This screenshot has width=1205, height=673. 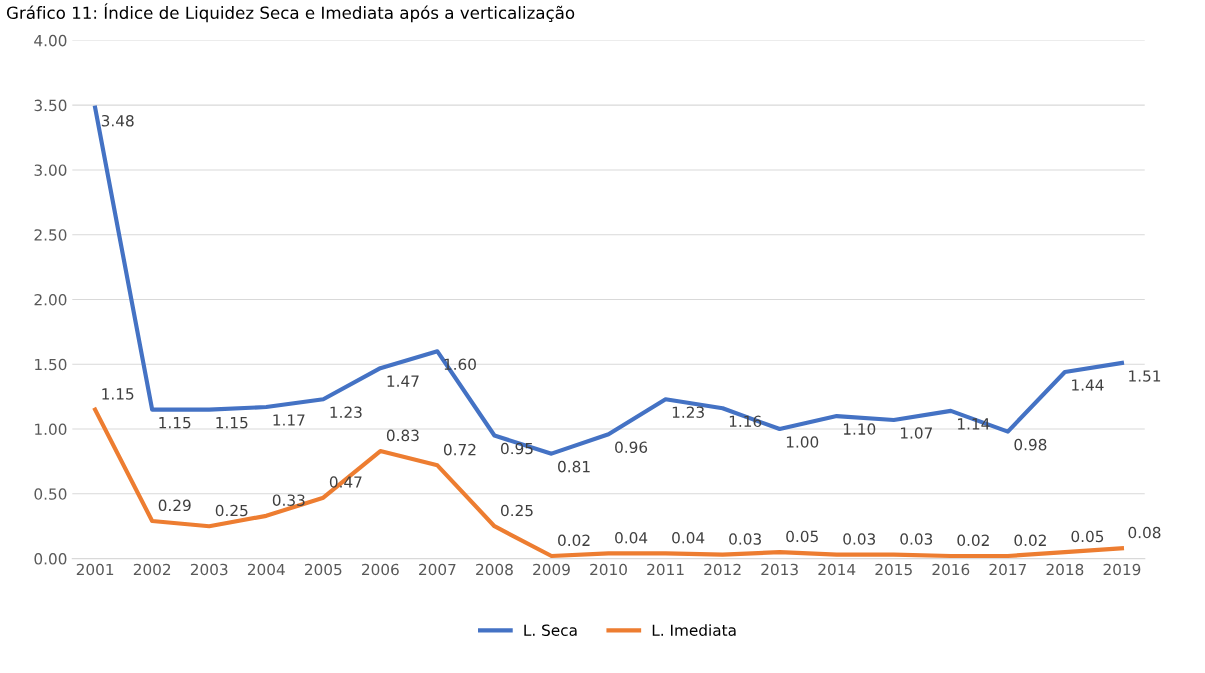 I want to click on x-tick-label: 2019, so click(x=1122, y=569).